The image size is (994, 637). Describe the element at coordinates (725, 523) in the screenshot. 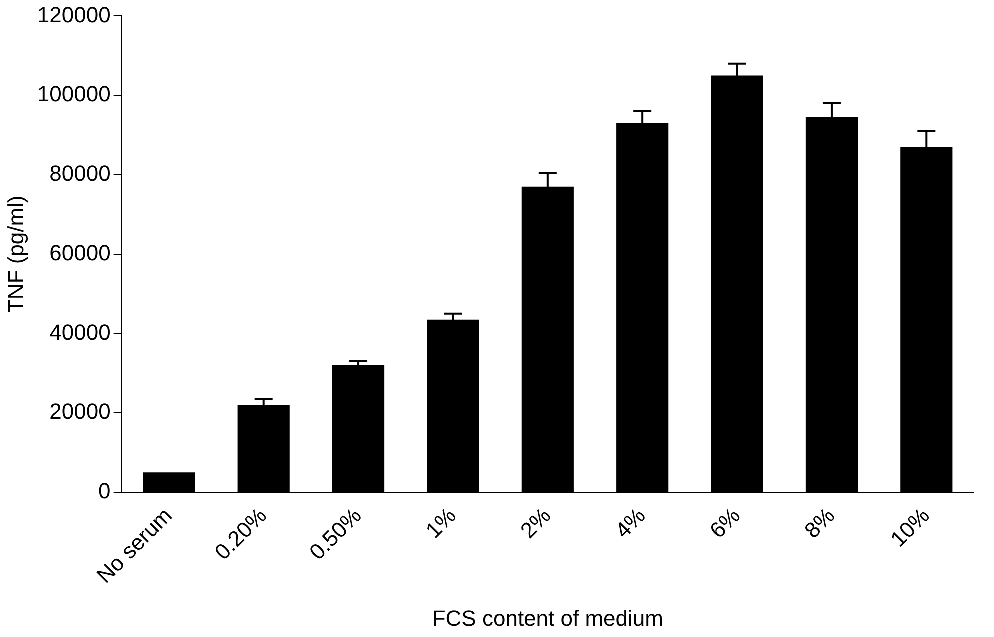

I see `x-tick-label: 6%` at that location.